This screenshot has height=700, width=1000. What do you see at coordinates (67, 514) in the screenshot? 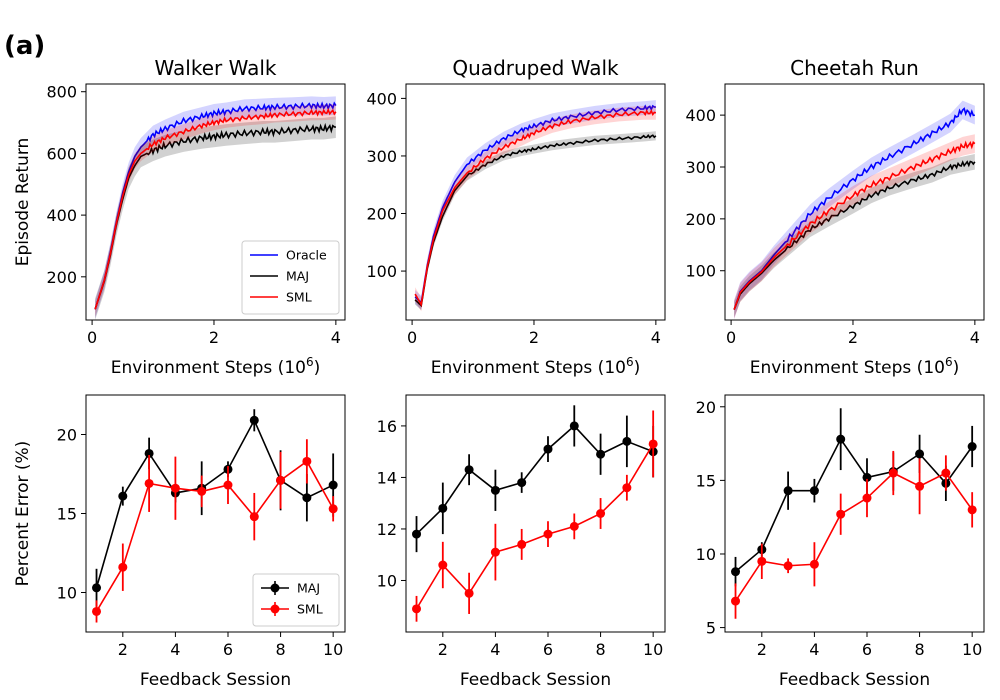
I see `y-tick-label: 15` at bounding box center [67, 514].